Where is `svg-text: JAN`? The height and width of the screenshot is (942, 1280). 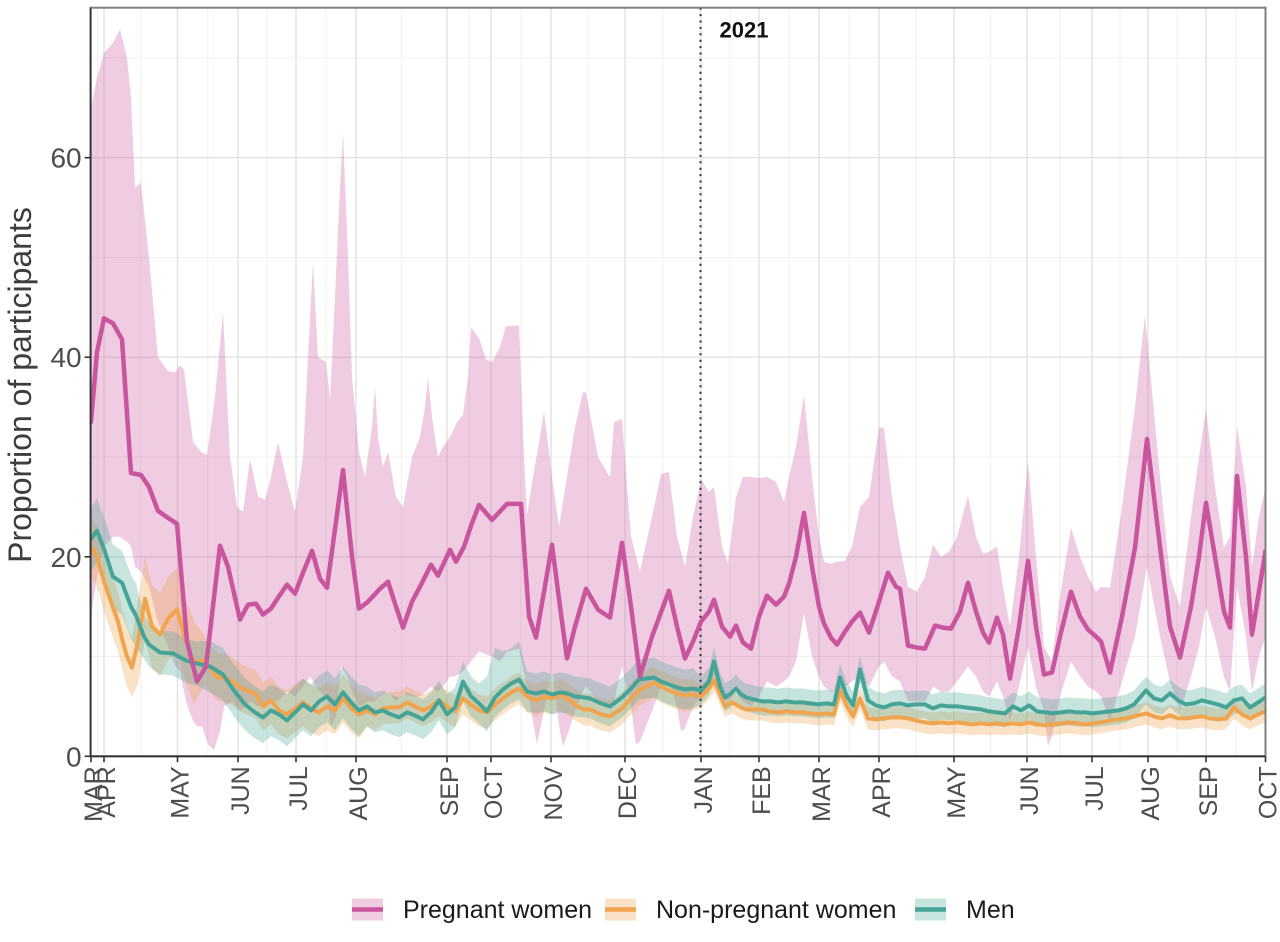
svg-text: JAN is located at coordinates (704, 789).